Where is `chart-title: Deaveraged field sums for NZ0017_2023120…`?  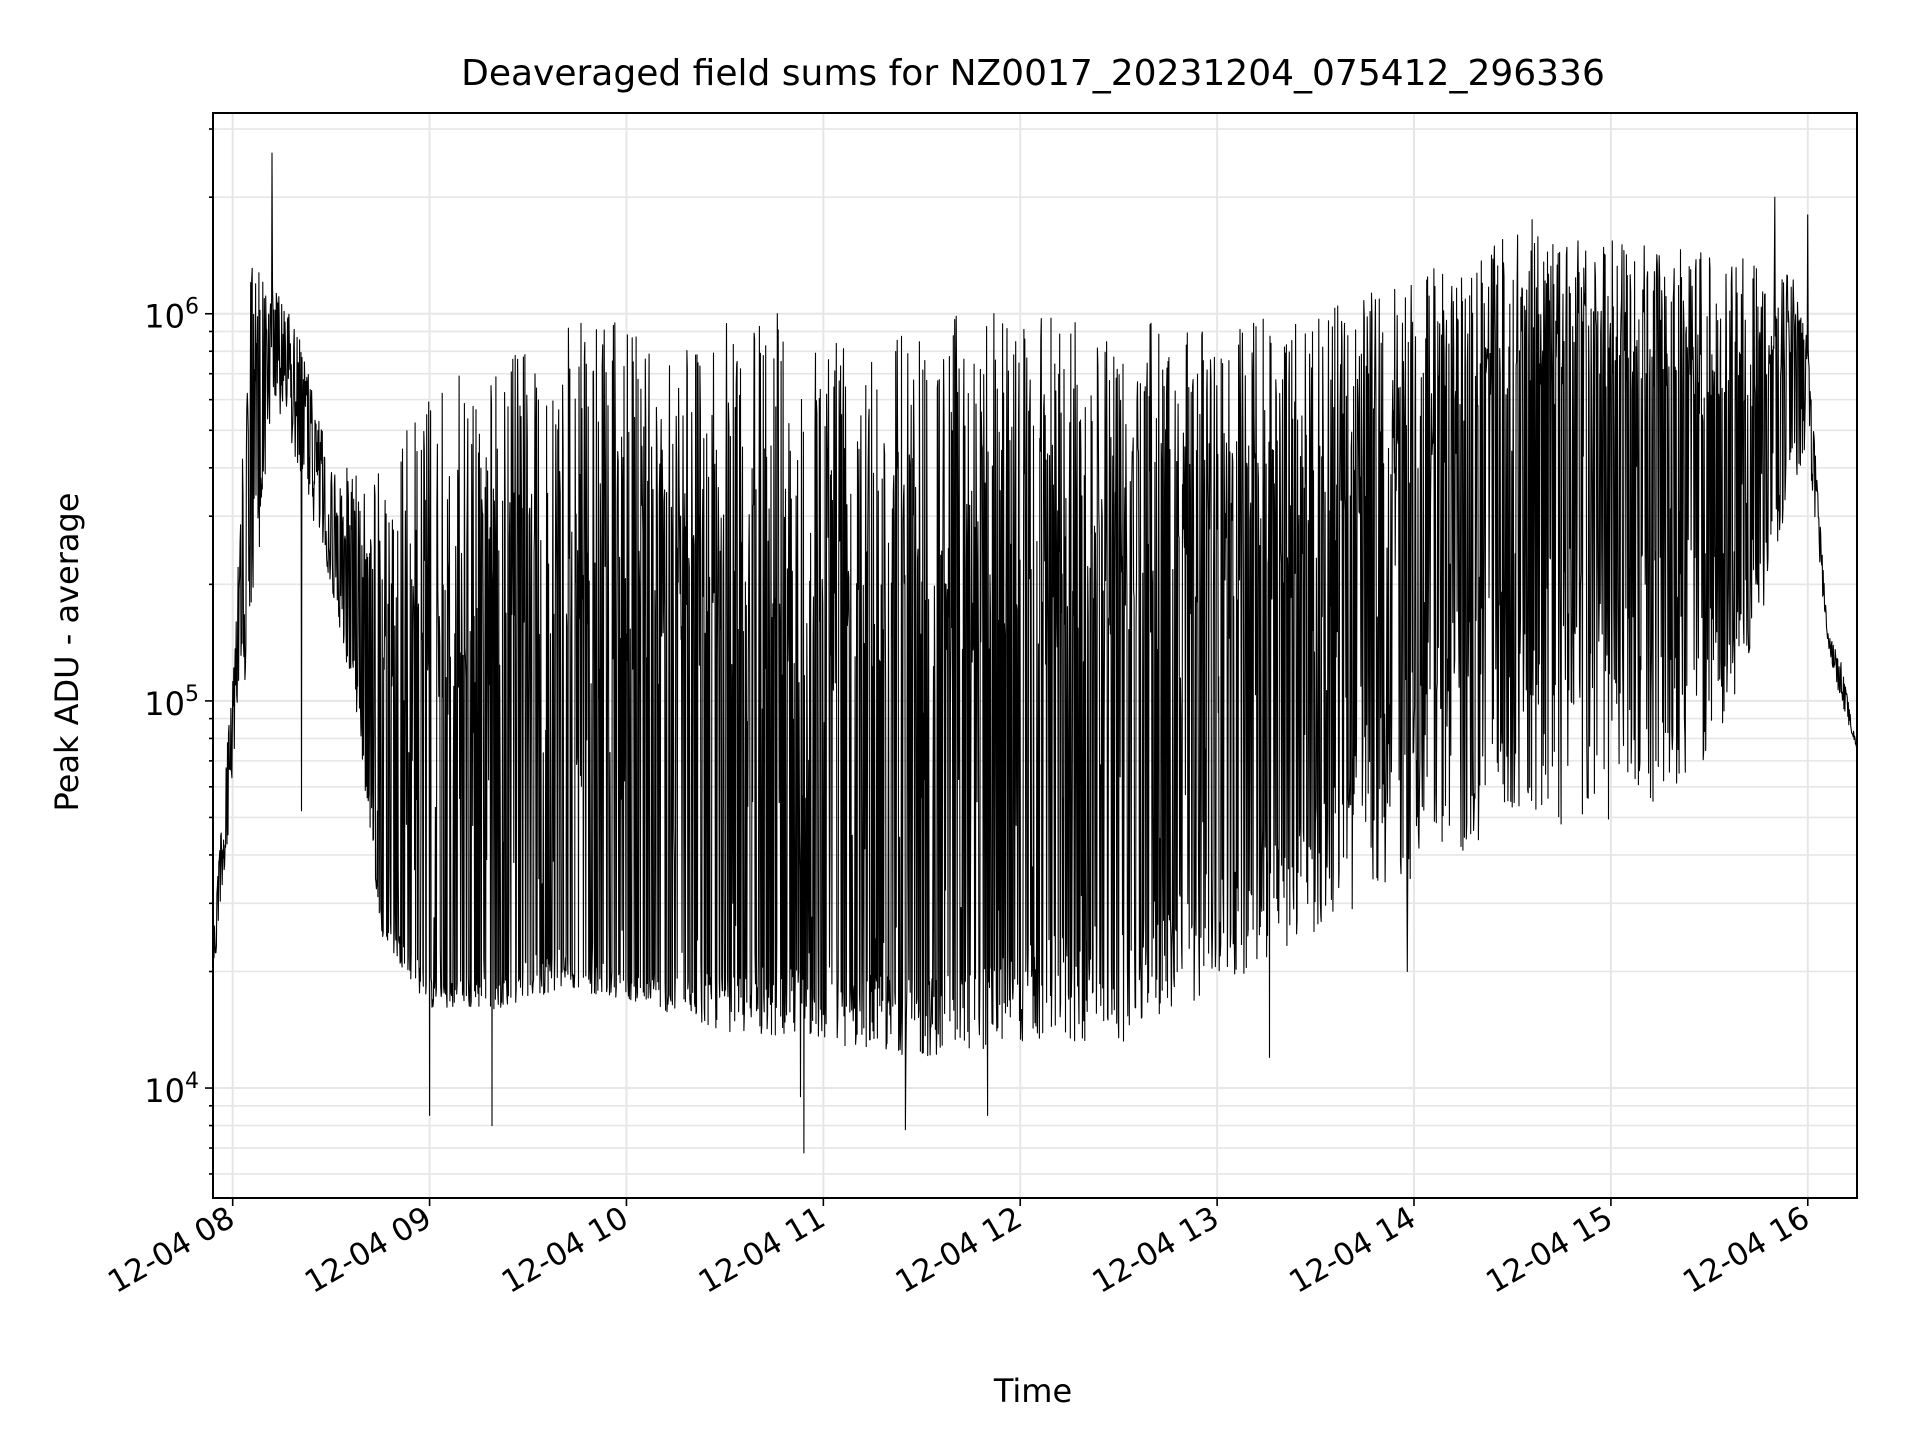
chart-title: Deaveraged field sums for NZ0017_2023120… is located at coordinates (1033, 73).